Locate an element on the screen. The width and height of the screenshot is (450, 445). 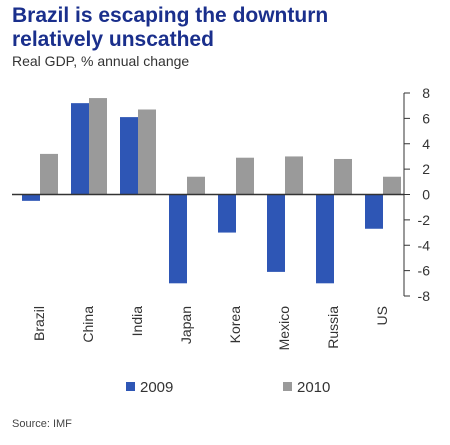
bar-2010-india is located at coordinates (147, 152).